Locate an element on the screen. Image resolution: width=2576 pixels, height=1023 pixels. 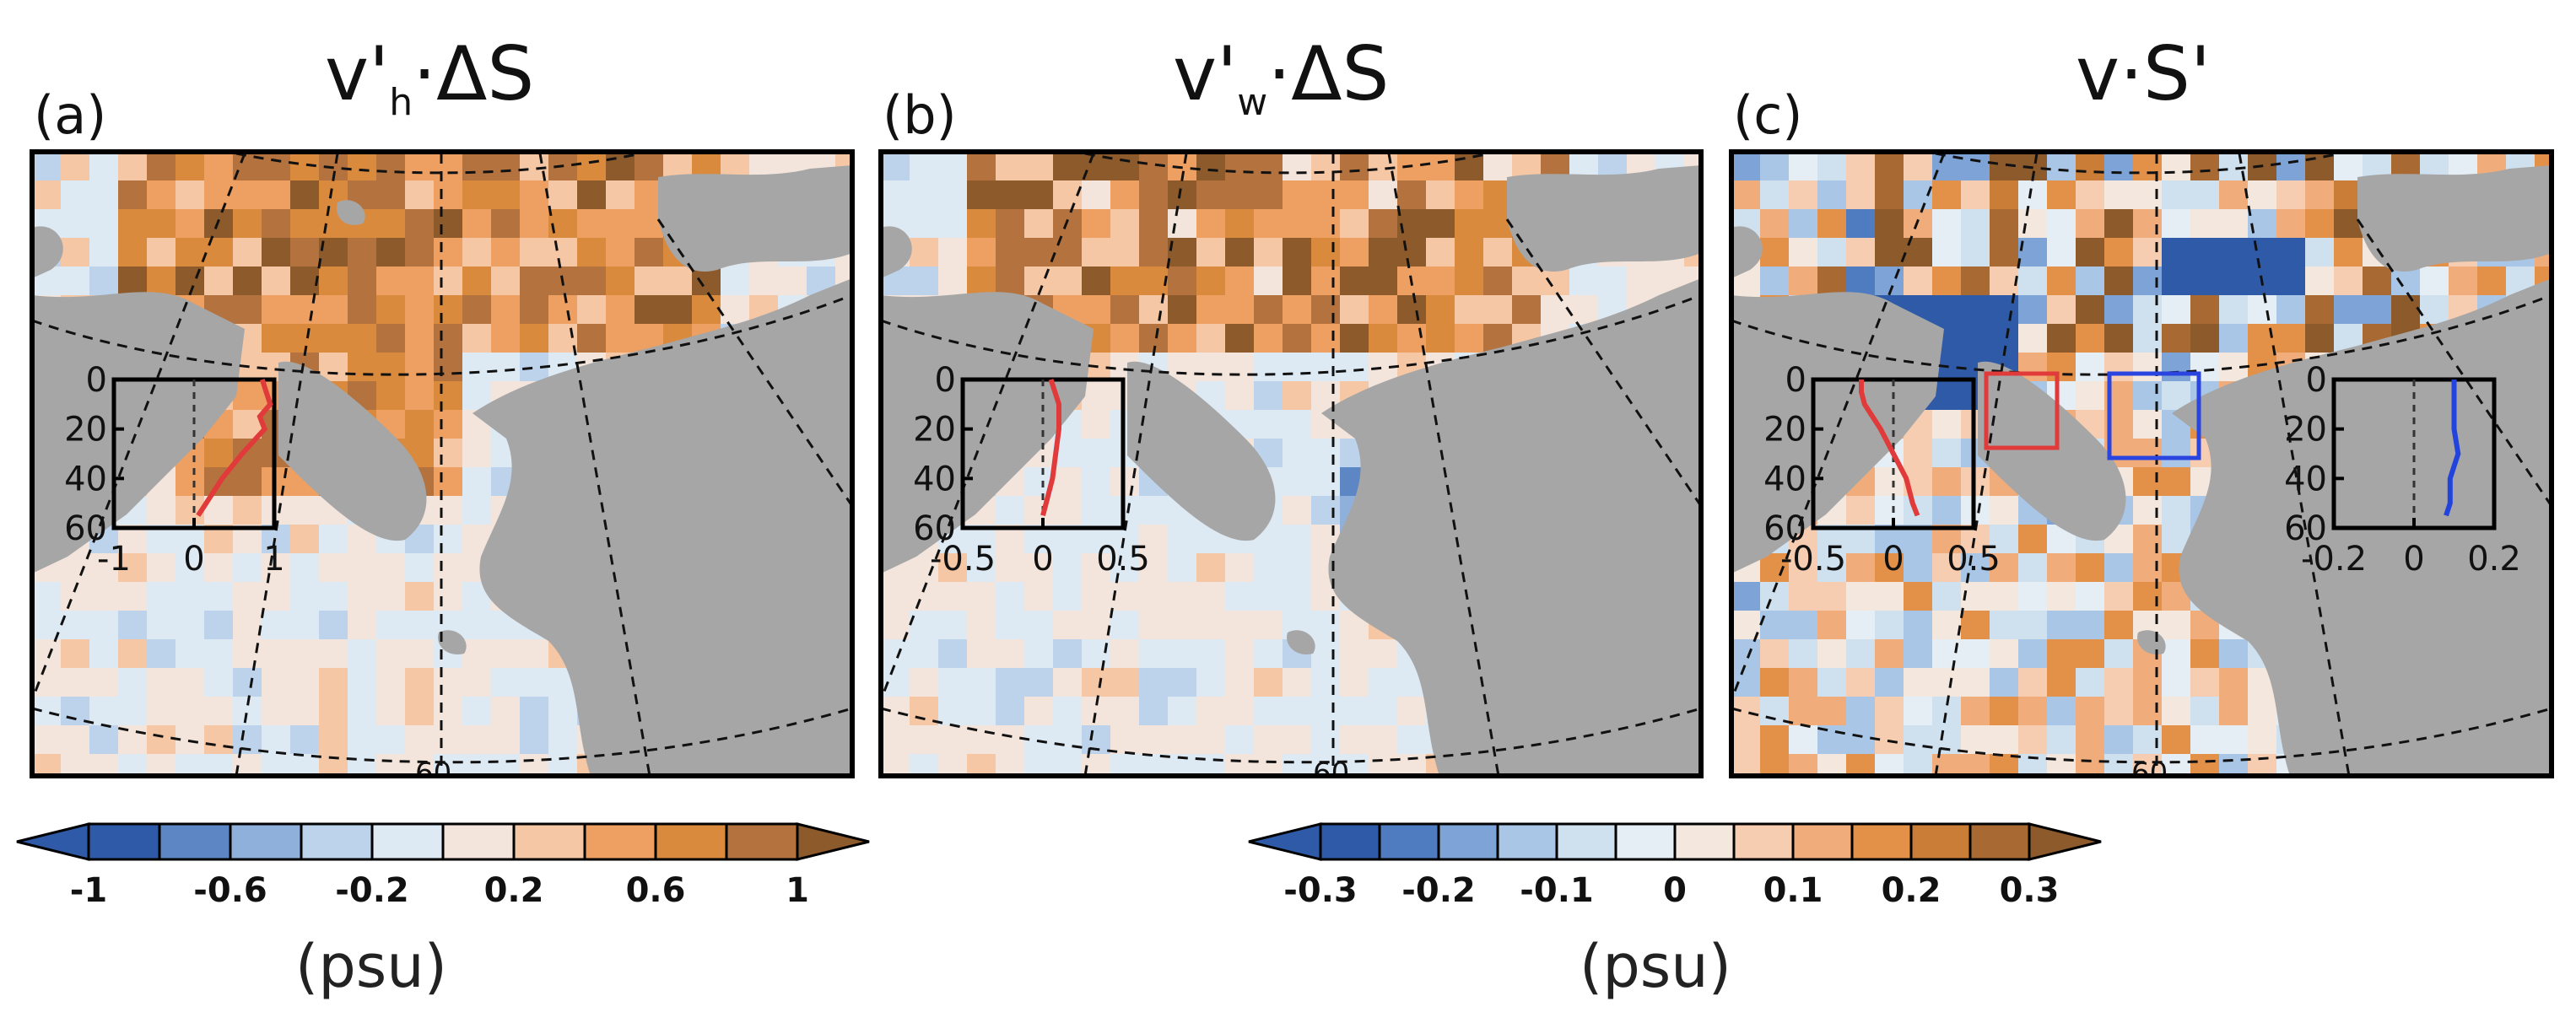
panel-a-title-sub: h is located at coordinates (401, 103).